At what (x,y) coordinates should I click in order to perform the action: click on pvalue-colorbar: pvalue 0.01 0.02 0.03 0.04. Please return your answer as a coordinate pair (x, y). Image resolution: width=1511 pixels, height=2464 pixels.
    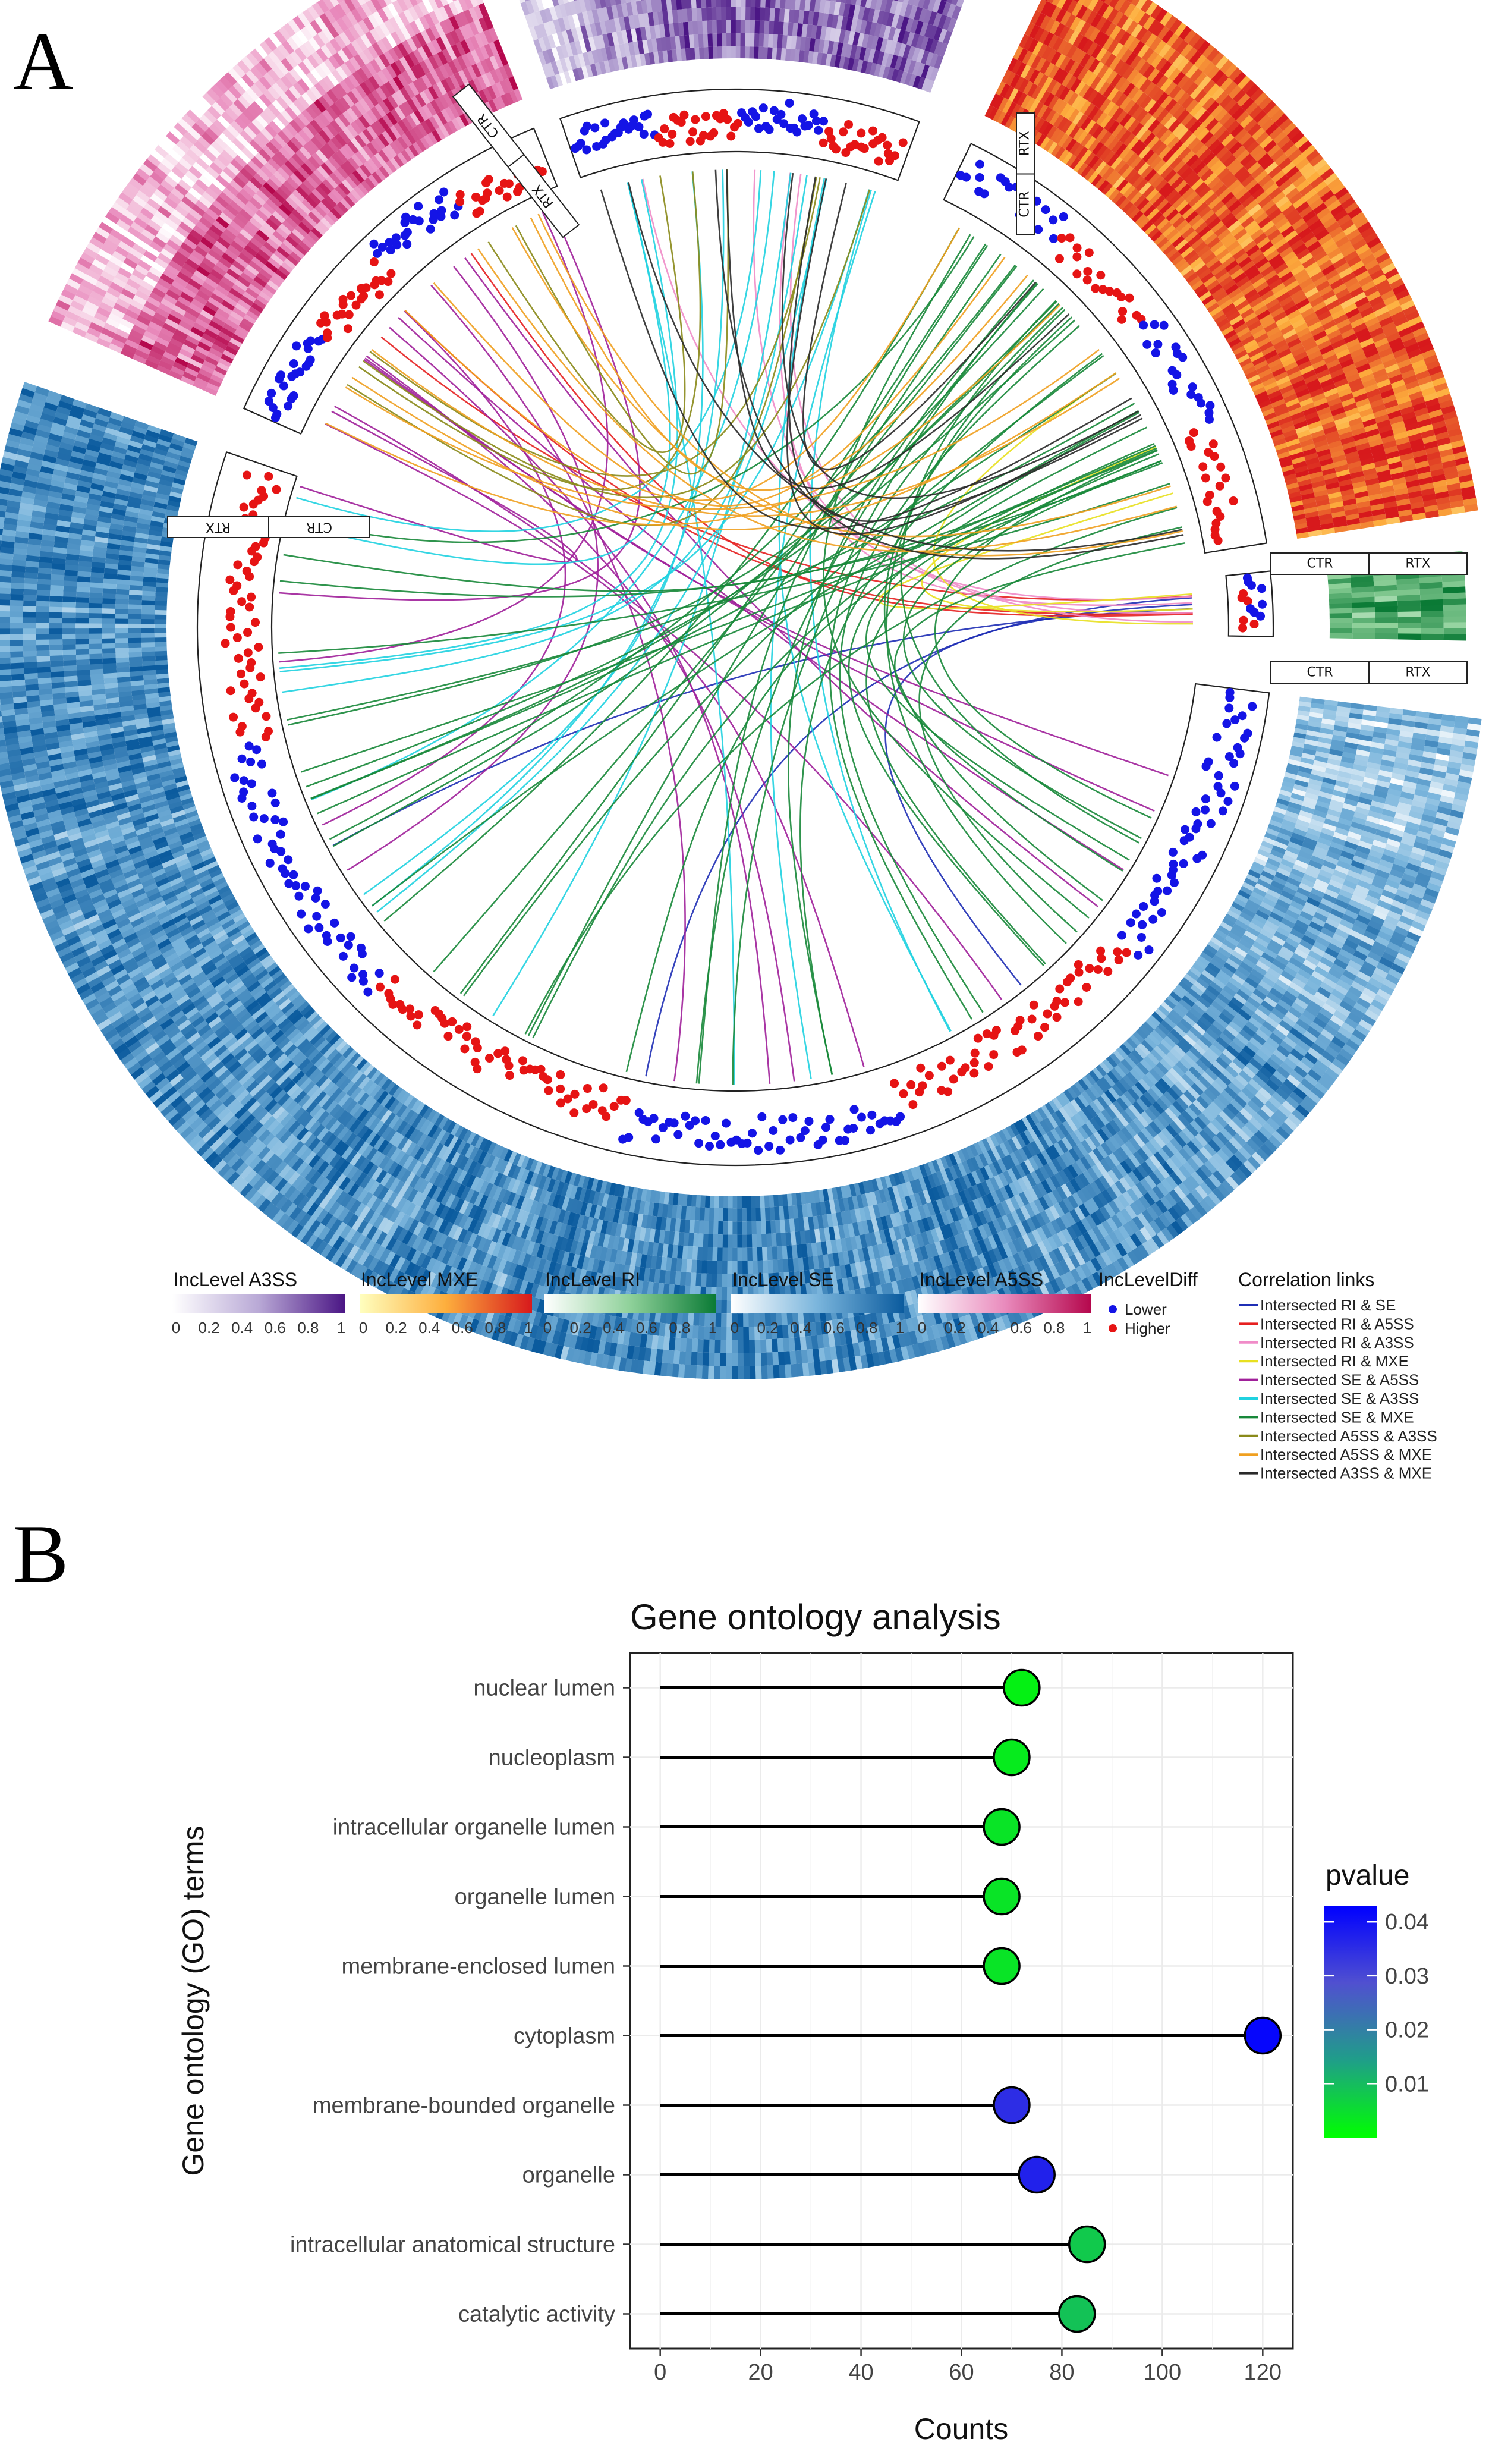
    Looking at the image, I should click on (1376, 1999).